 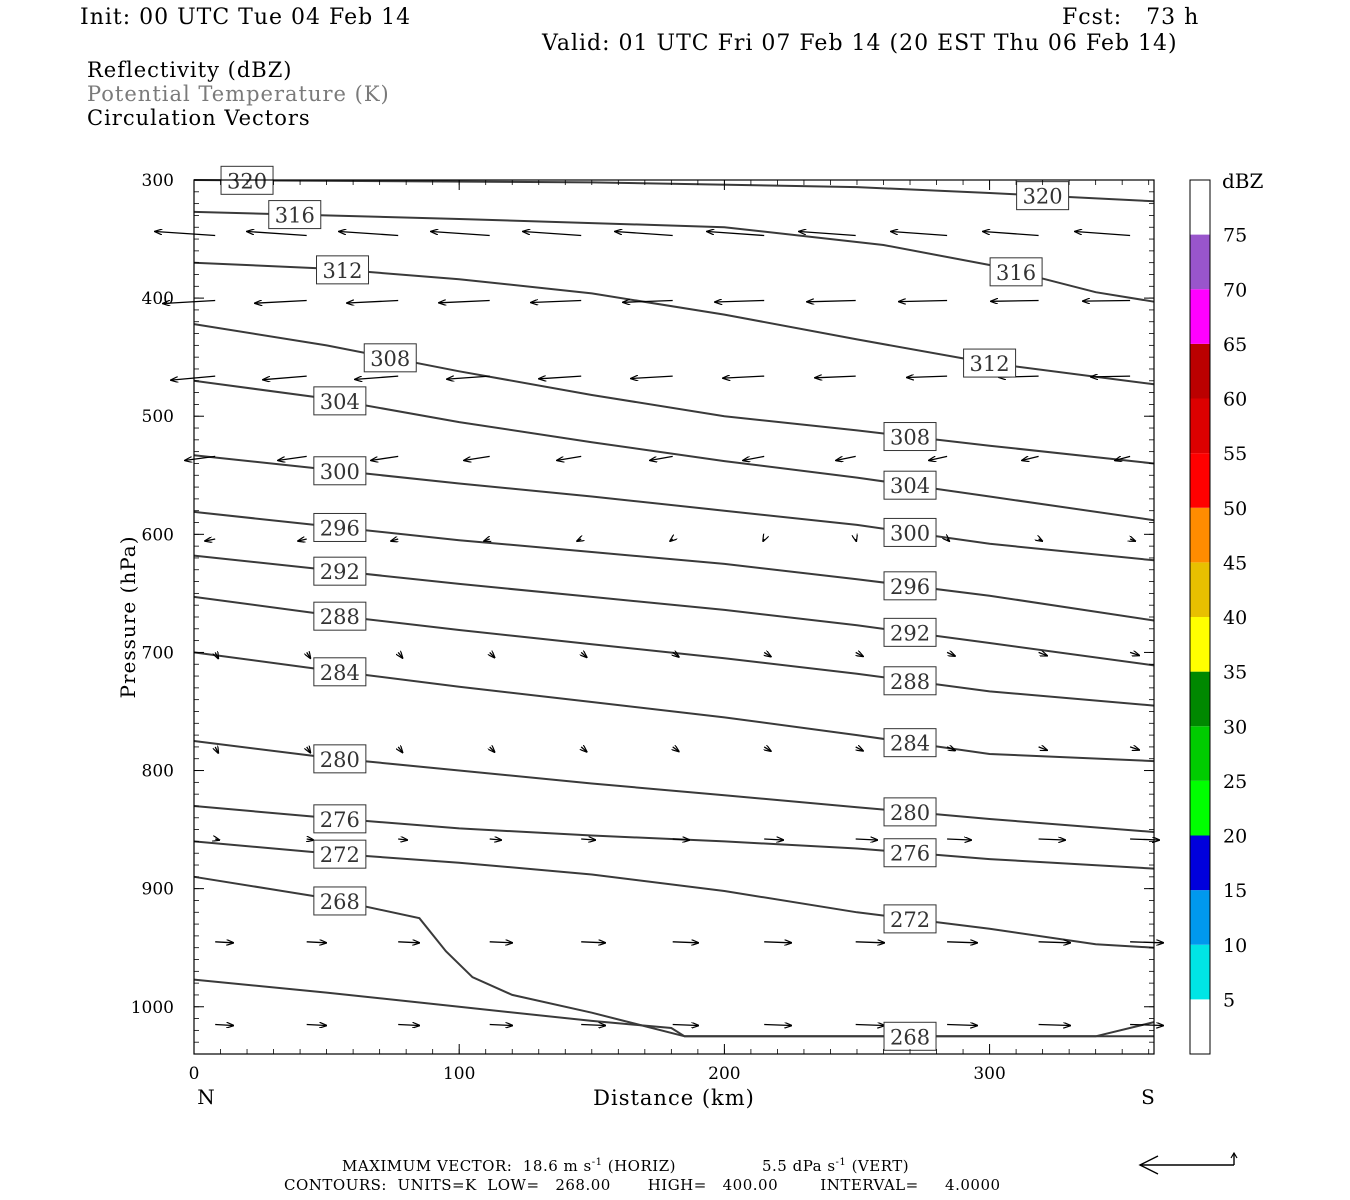 What do you see at coordinates (1235, 727) in the screenshot?
I see `colorbar-tick-label: 30` at bounding box center [1235, 727].